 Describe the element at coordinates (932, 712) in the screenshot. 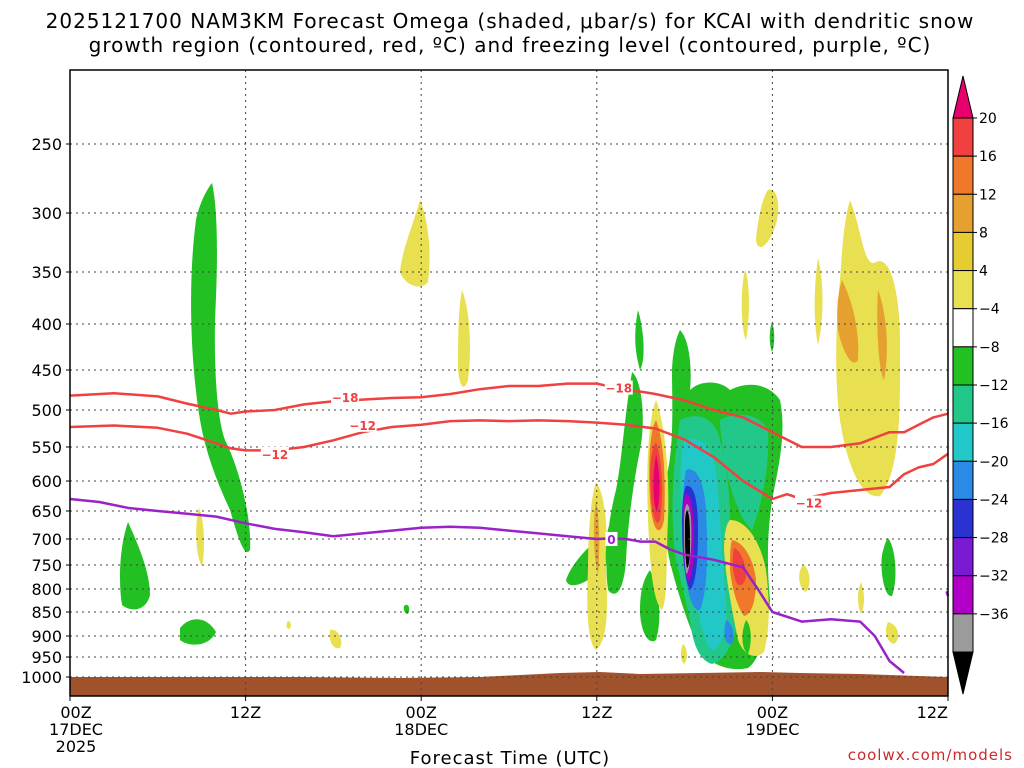

I see `x-tick-label-5-0: 12Z` at that location.